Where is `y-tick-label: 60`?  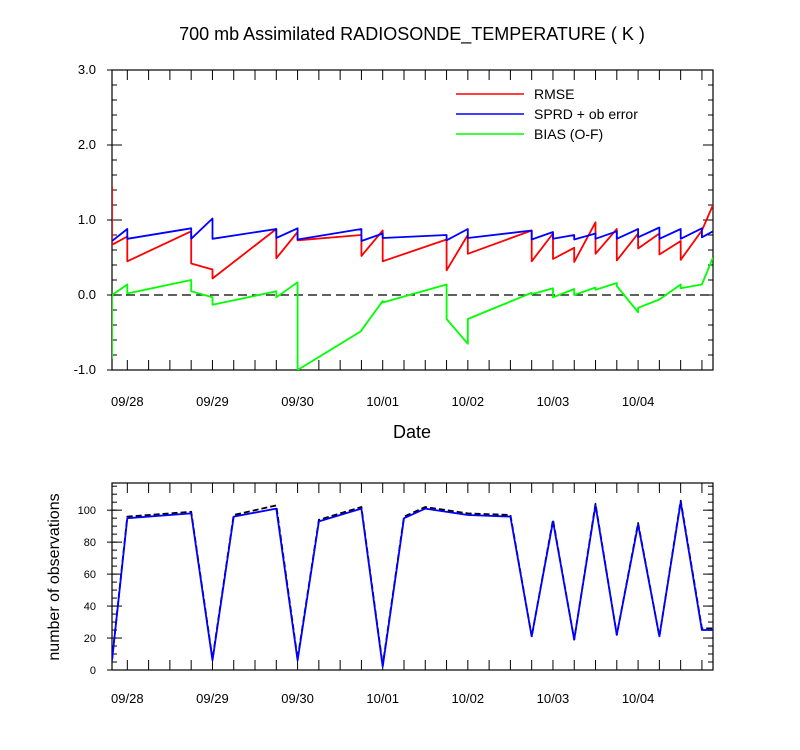
y-tick-label: 60 is located at coordinates (90, 575).